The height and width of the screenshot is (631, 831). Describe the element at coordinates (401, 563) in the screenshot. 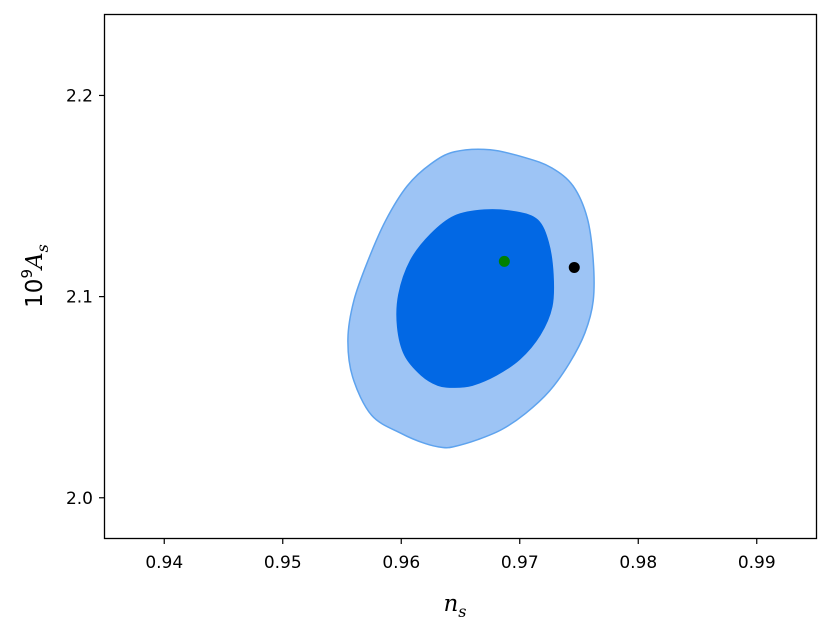

I see `x-tick-label: 0.96` at that location.